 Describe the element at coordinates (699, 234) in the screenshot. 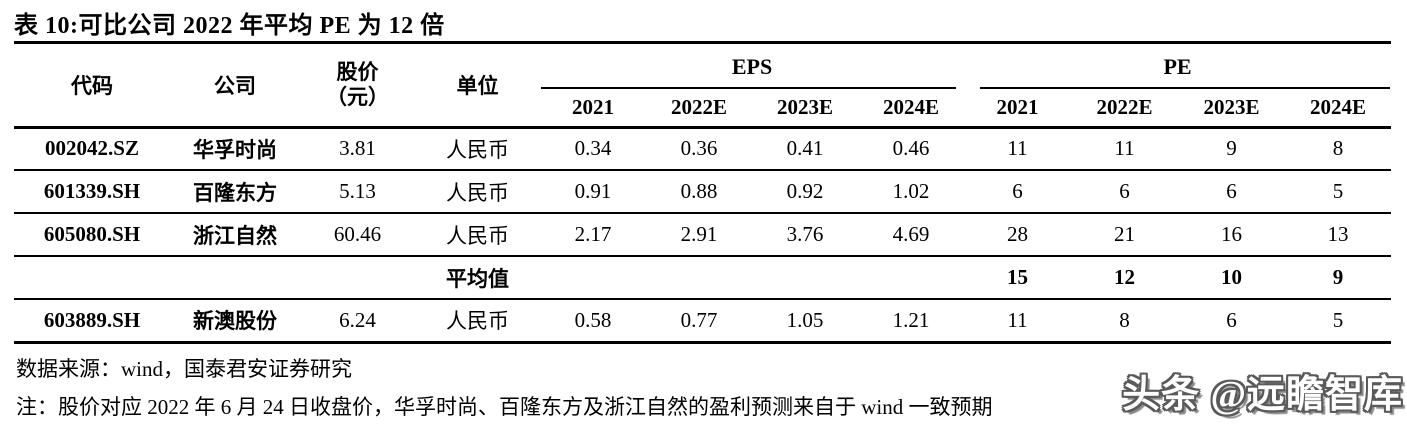

I see `eps-cell: 2.91` at that location.